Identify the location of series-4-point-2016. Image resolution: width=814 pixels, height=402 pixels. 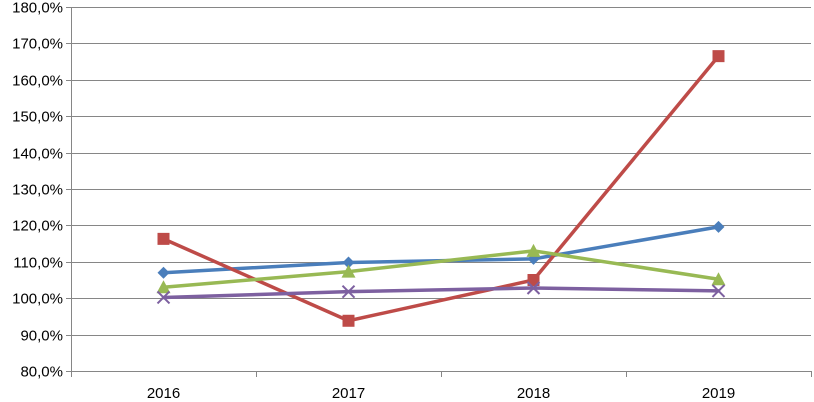
(163, 297).